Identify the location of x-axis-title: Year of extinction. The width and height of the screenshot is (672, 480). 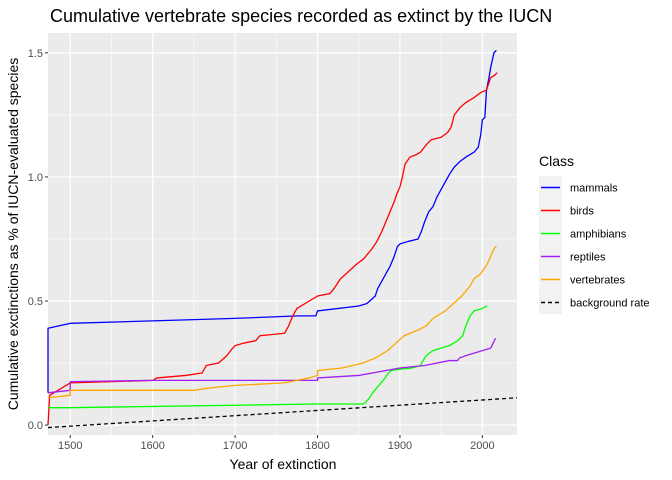
(283, 464).